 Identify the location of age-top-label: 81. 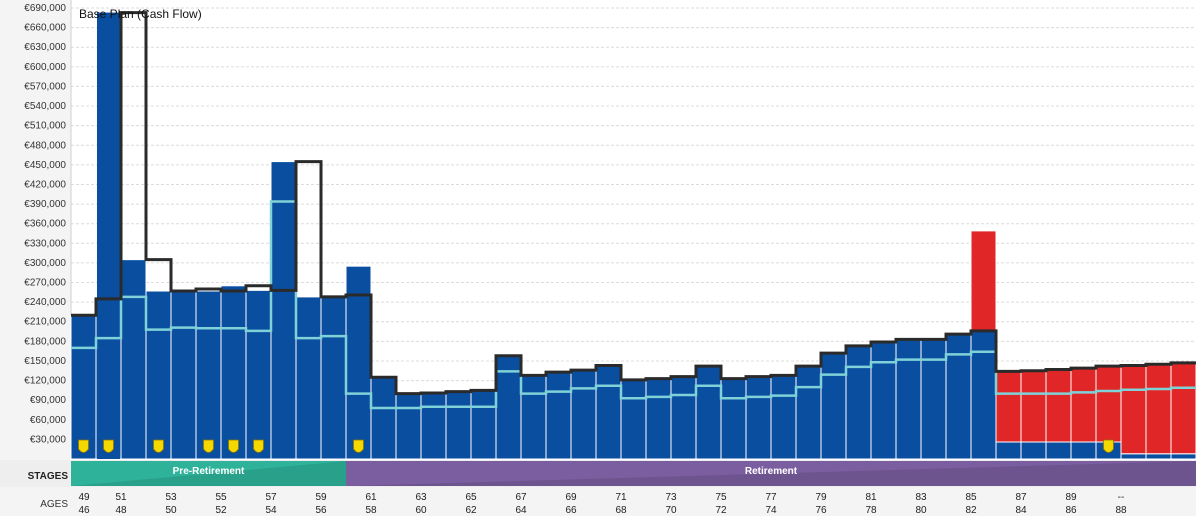
(871, 497).